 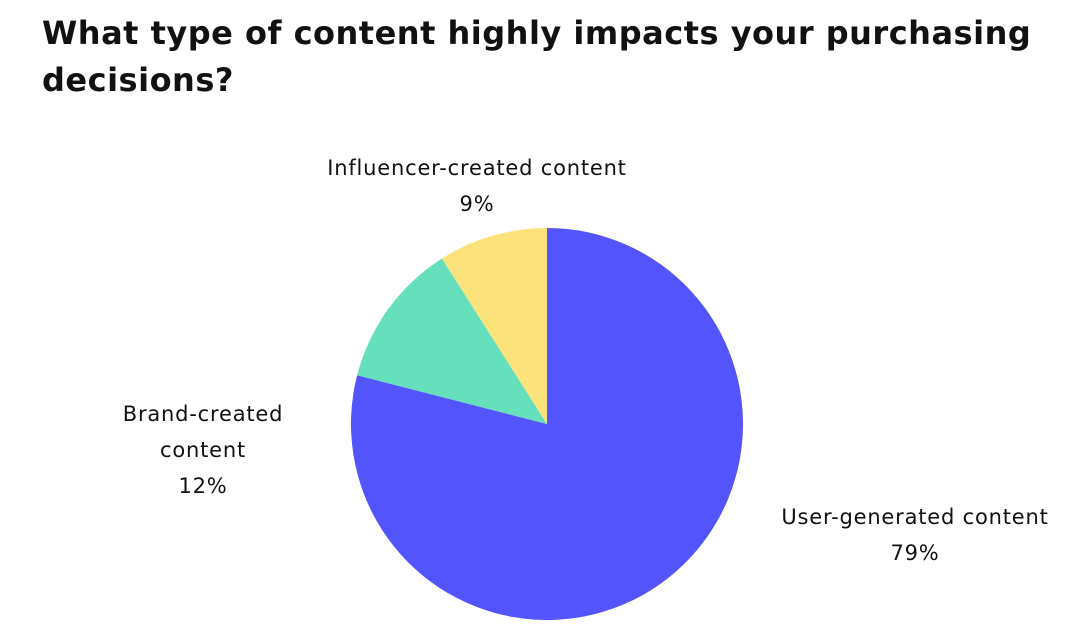 I want to click on value-label: 12%, so click(x=203, y=486).